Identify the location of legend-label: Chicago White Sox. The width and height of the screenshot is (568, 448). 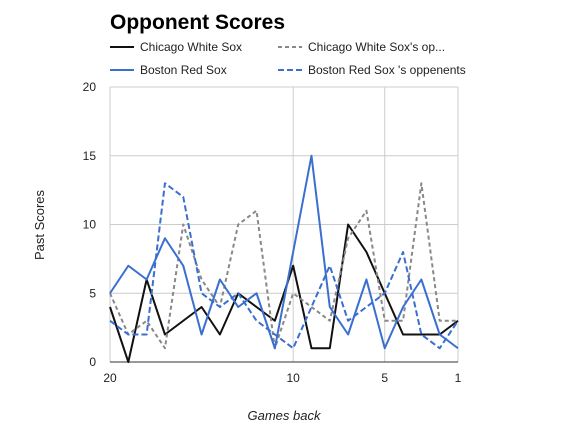
(191, 47).